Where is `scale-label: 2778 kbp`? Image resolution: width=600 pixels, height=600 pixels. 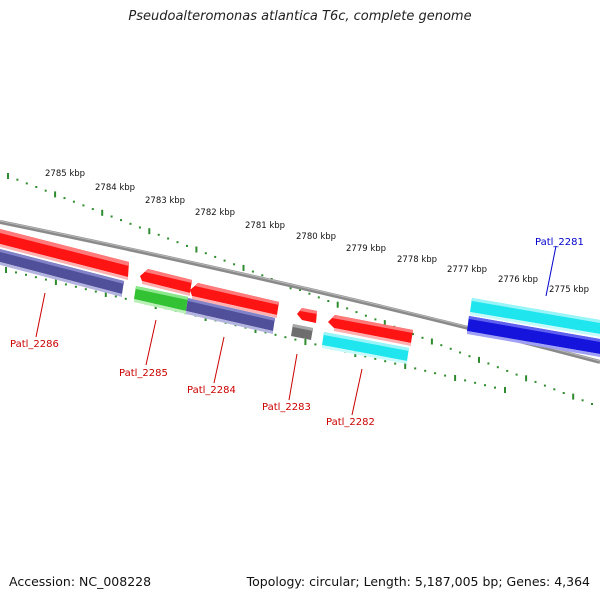
scale-label: 2778 kbp is located at coordinates (417, 260).